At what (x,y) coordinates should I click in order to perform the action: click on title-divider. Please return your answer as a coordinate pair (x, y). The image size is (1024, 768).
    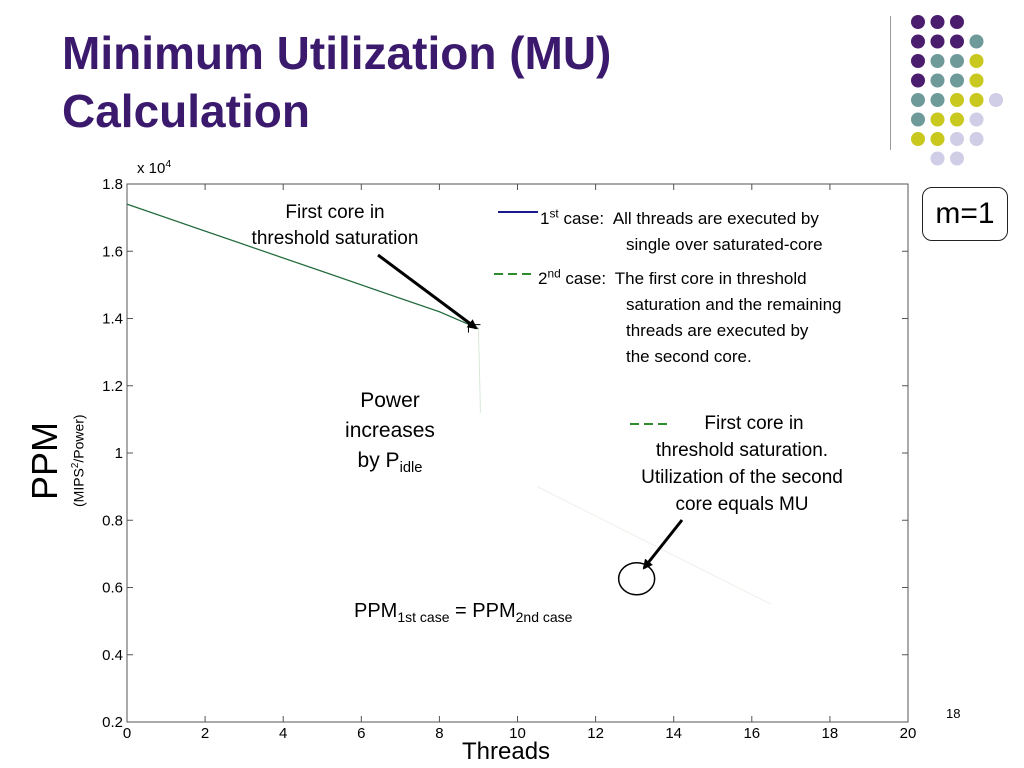
    Looking at the image, I should click on (890, 83).